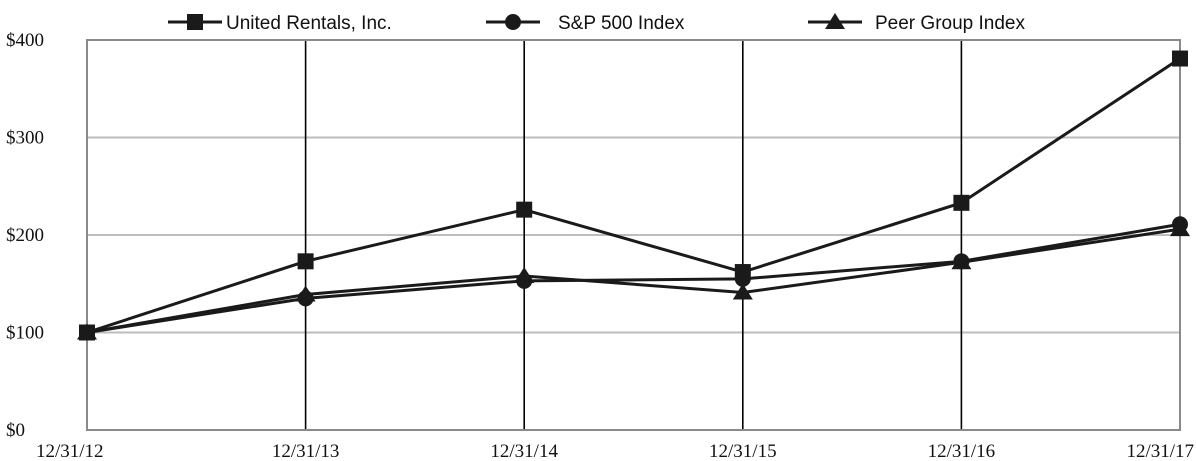  What do you see at coordinates (621, 23) in the screenshot?
I see `legend-label: S&P 500 Index` at bounding box center [621, 23].